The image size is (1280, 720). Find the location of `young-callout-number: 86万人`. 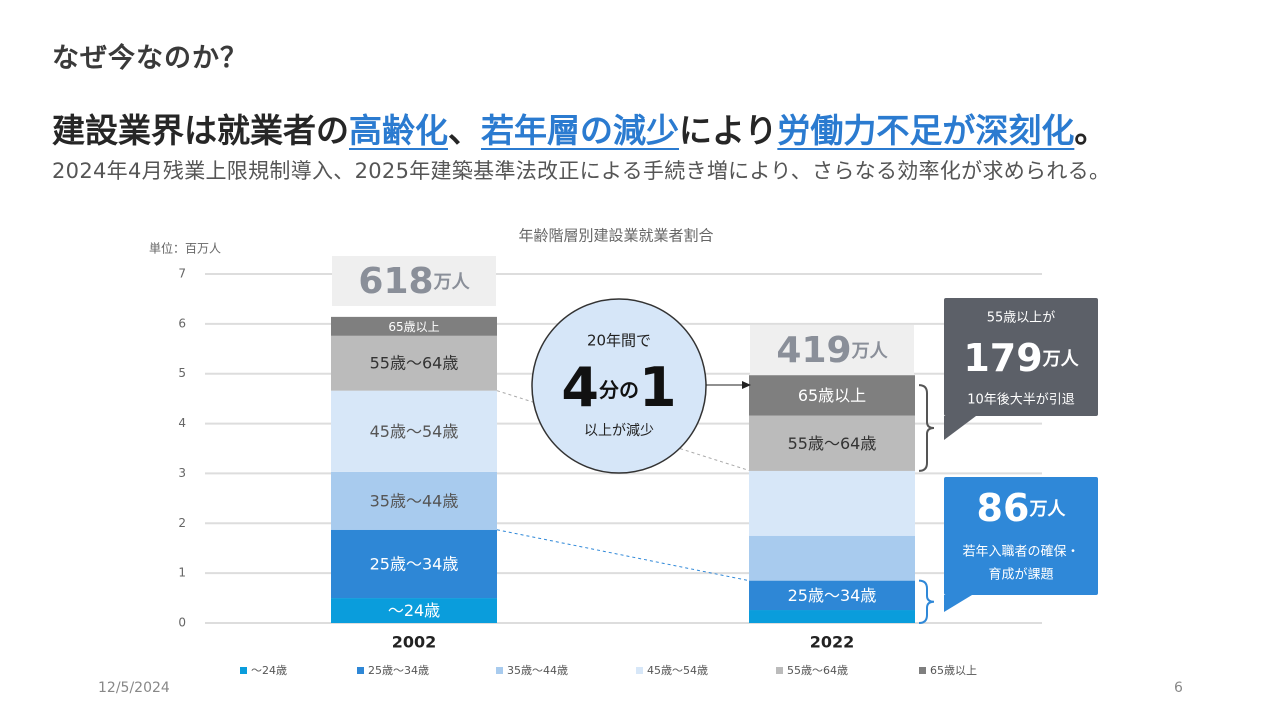

young-callout-number: 86万人 is located at coordinates (1022, 508).